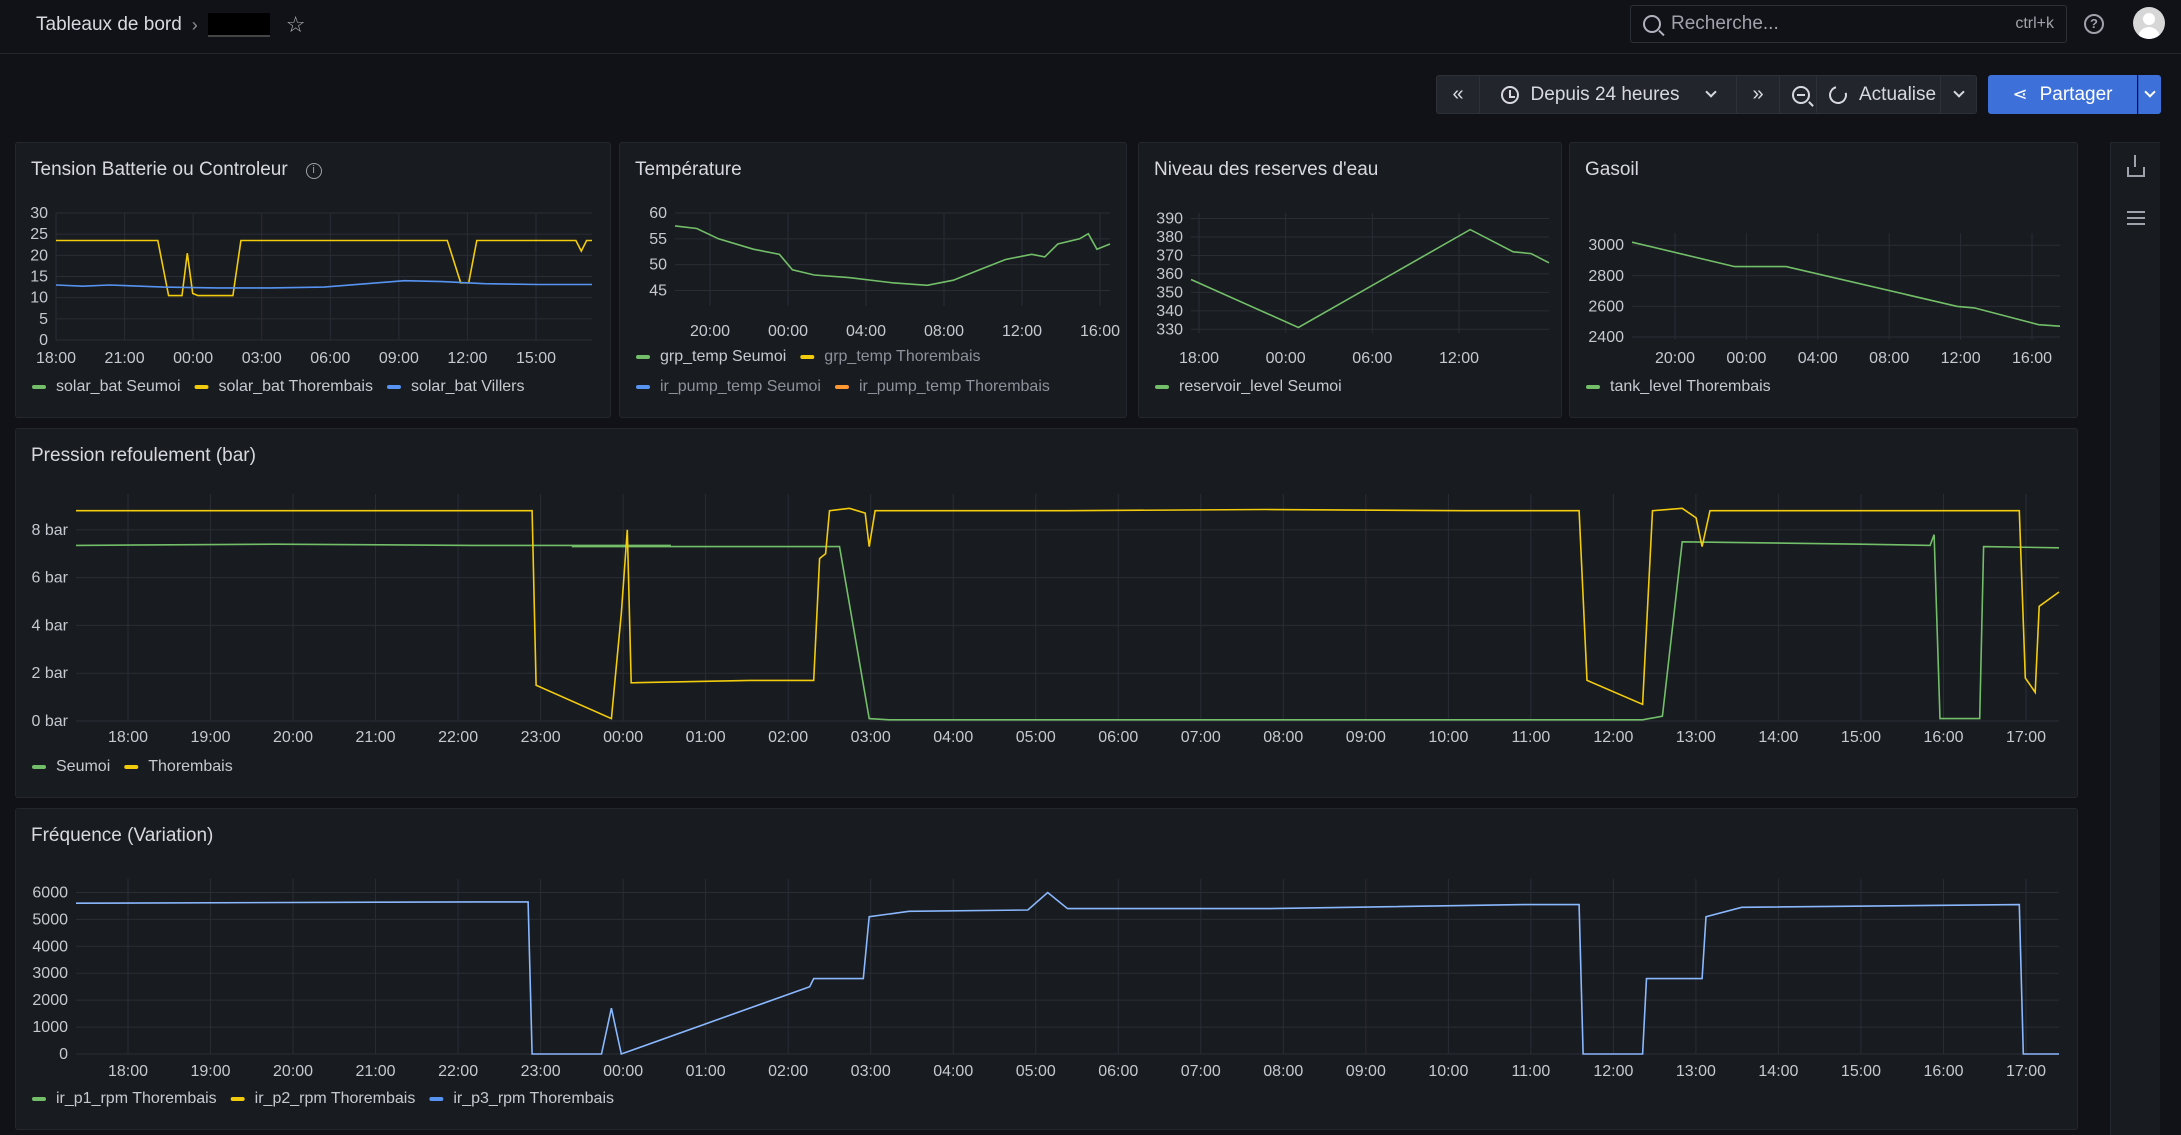 The image size is (2181, 1135). Describe the element at coordinates (1448, 737) in the screenshot. I see `x-tick-label: 10:00` at that location.